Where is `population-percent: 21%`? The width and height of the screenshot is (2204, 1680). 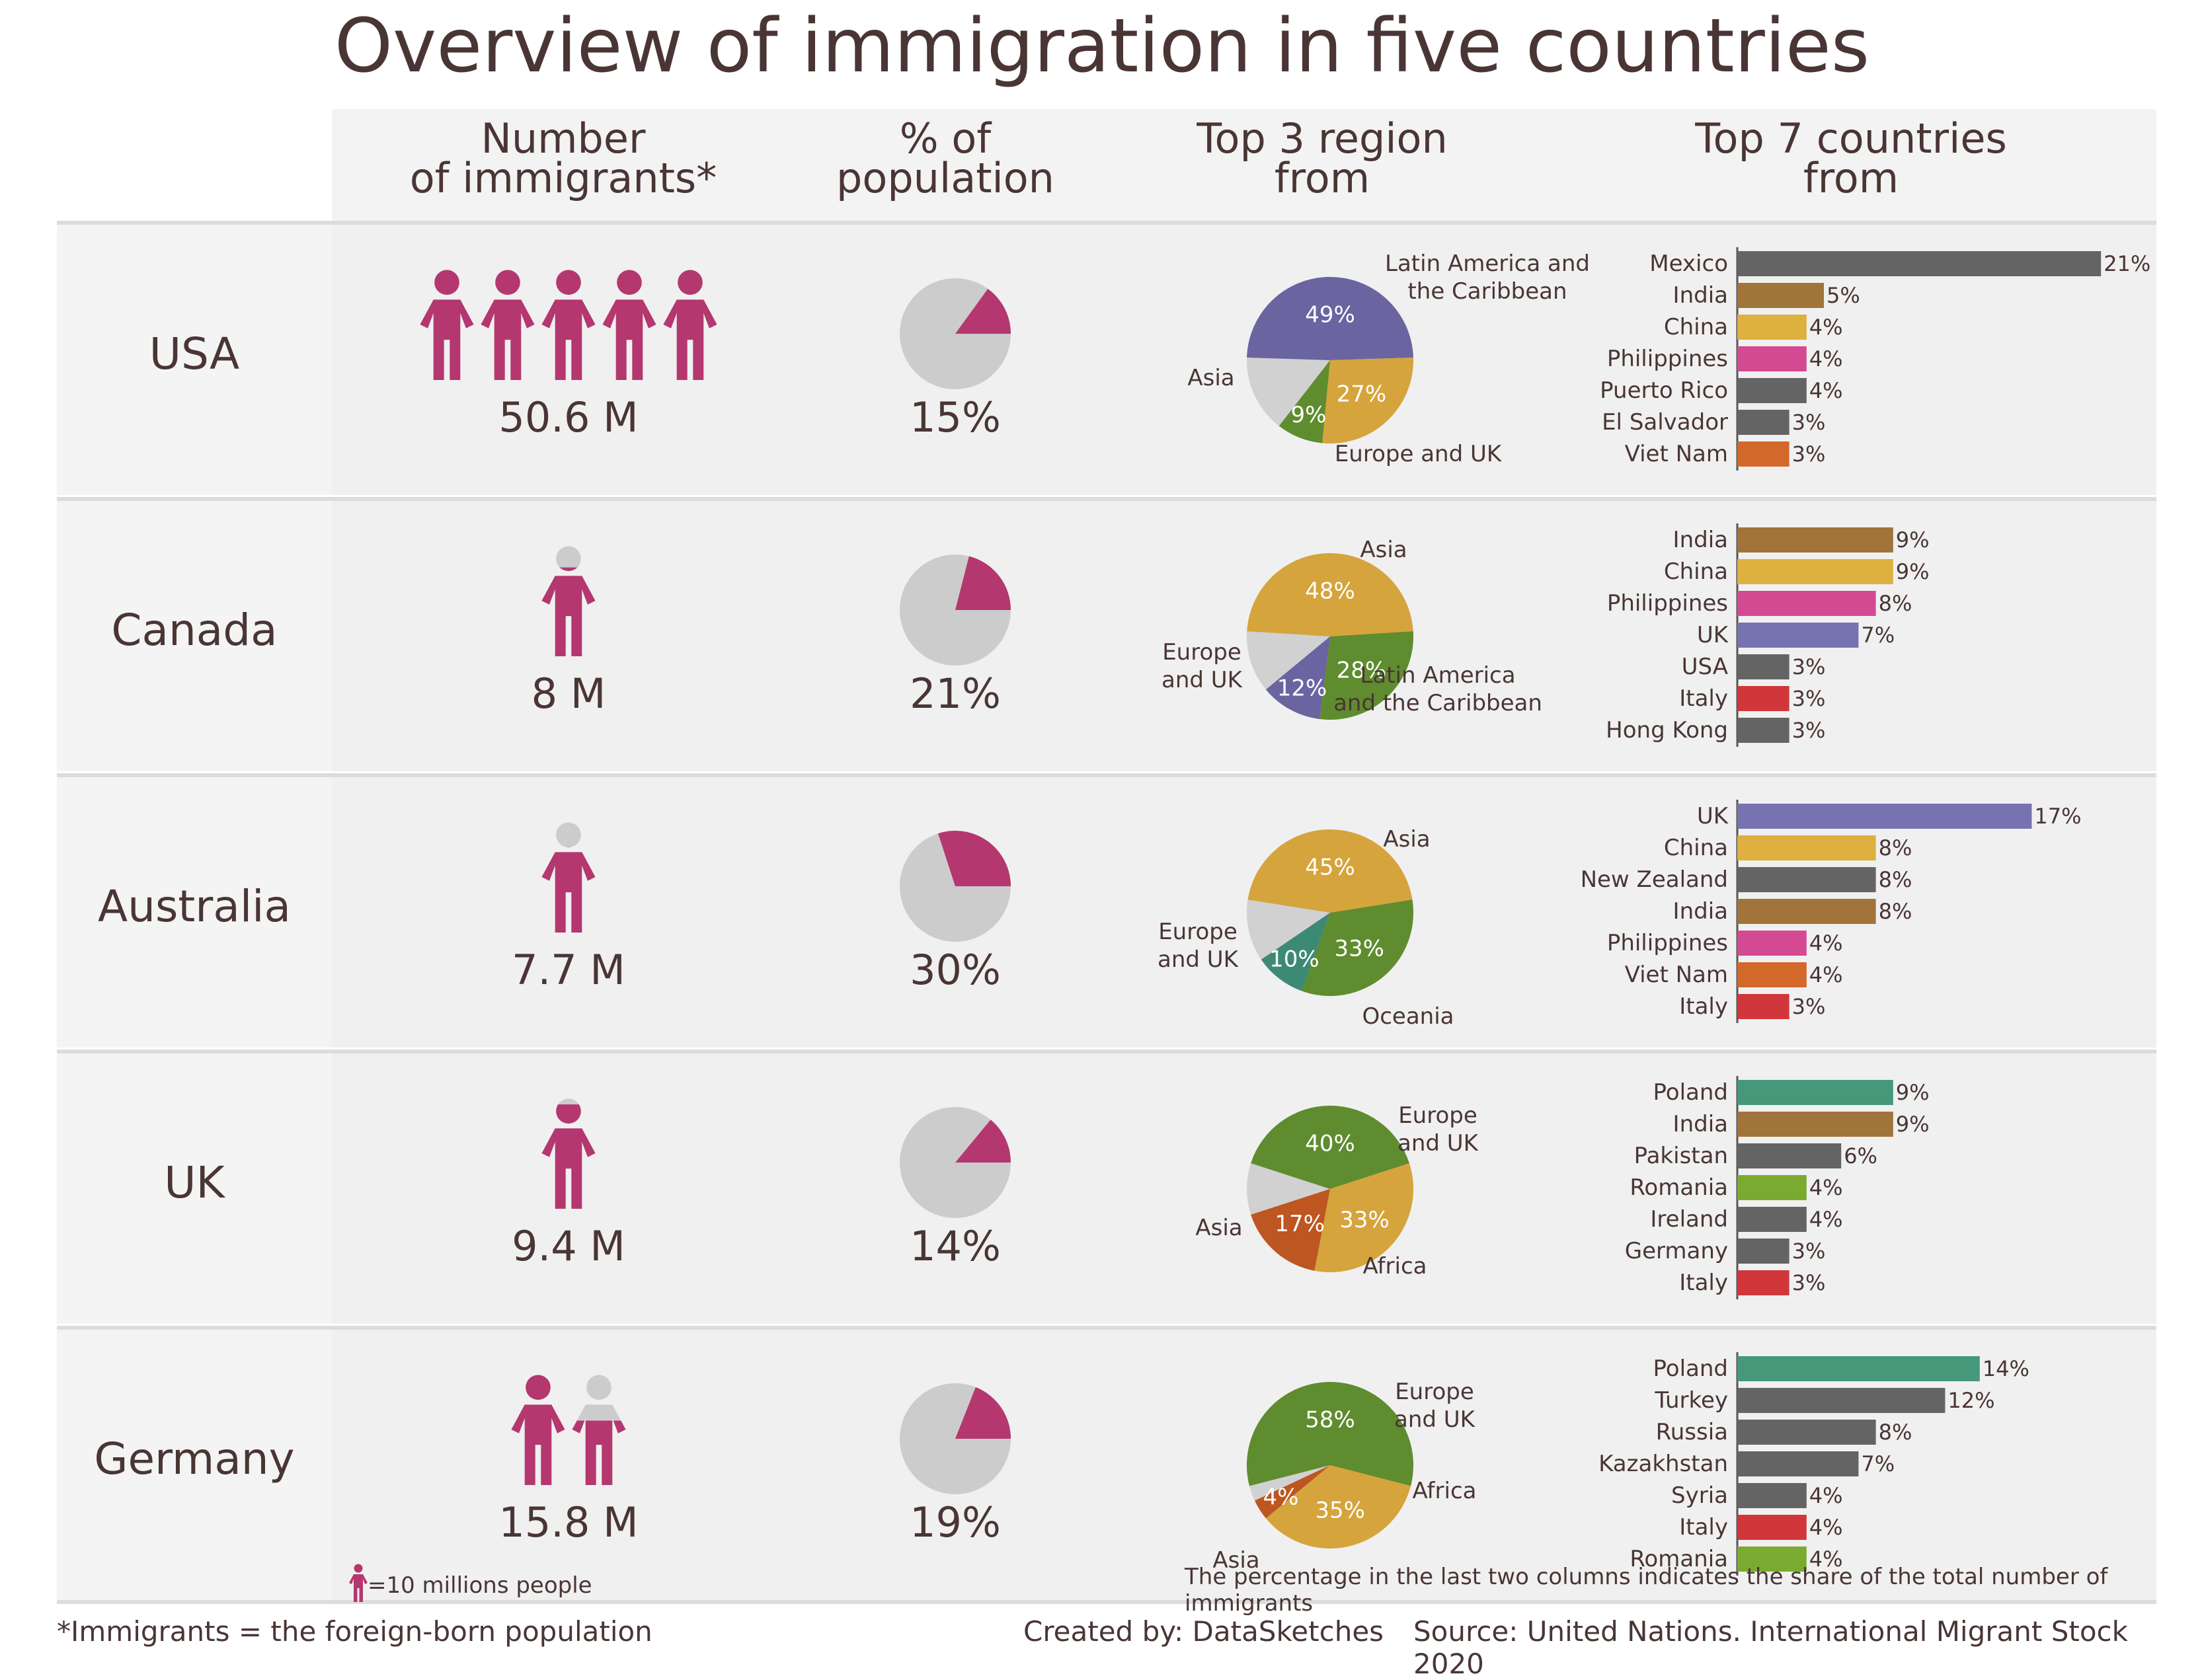
population-percent: 21% is located at coordinates (955, 693).